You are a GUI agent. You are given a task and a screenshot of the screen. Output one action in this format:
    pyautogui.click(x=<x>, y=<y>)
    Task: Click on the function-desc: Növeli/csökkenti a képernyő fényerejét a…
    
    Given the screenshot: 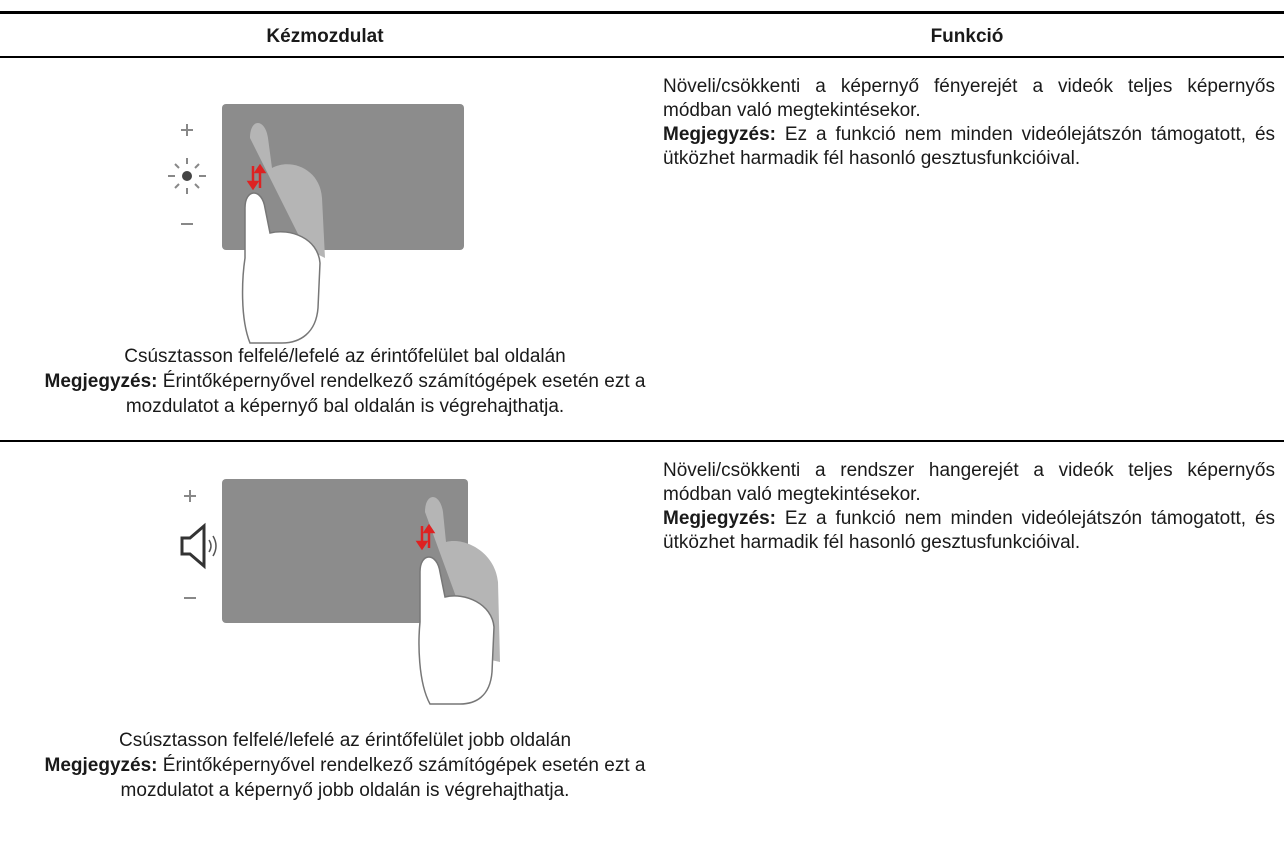 What is the action you would take?
    pyautogui.click(x=969, y=98)
    